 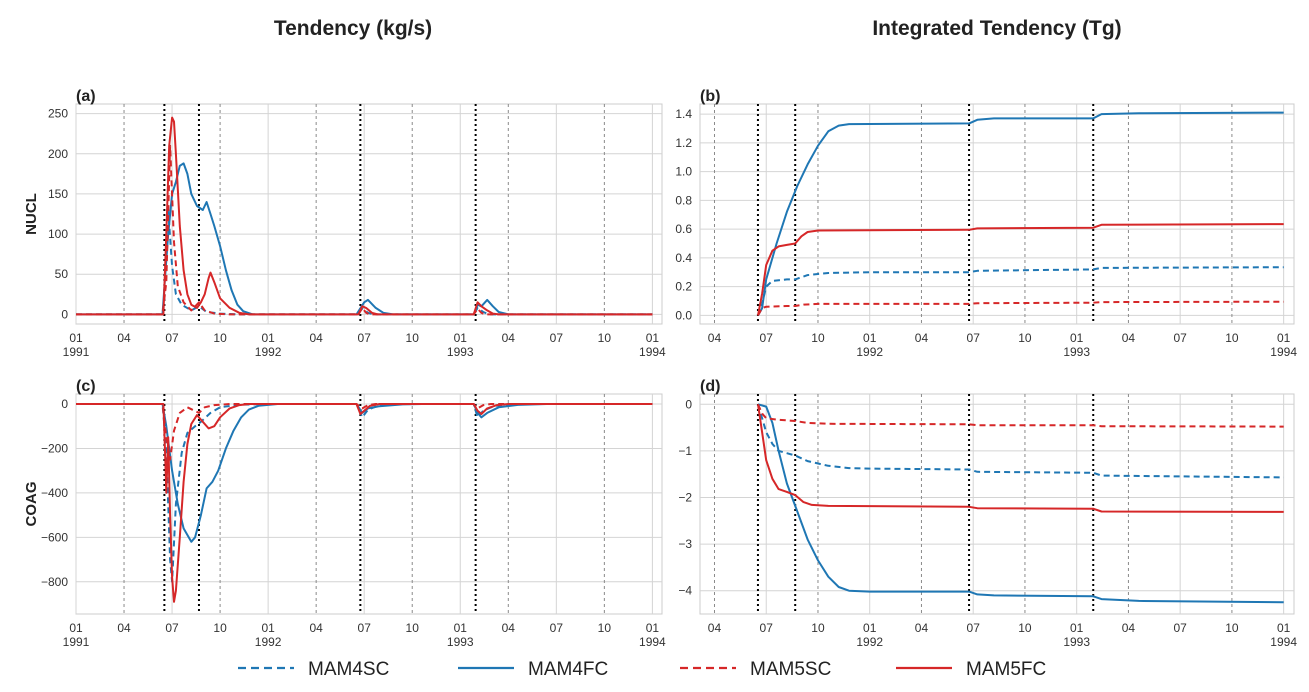 I want to click on y-tick-label: 250, so click(x=58, y=114).